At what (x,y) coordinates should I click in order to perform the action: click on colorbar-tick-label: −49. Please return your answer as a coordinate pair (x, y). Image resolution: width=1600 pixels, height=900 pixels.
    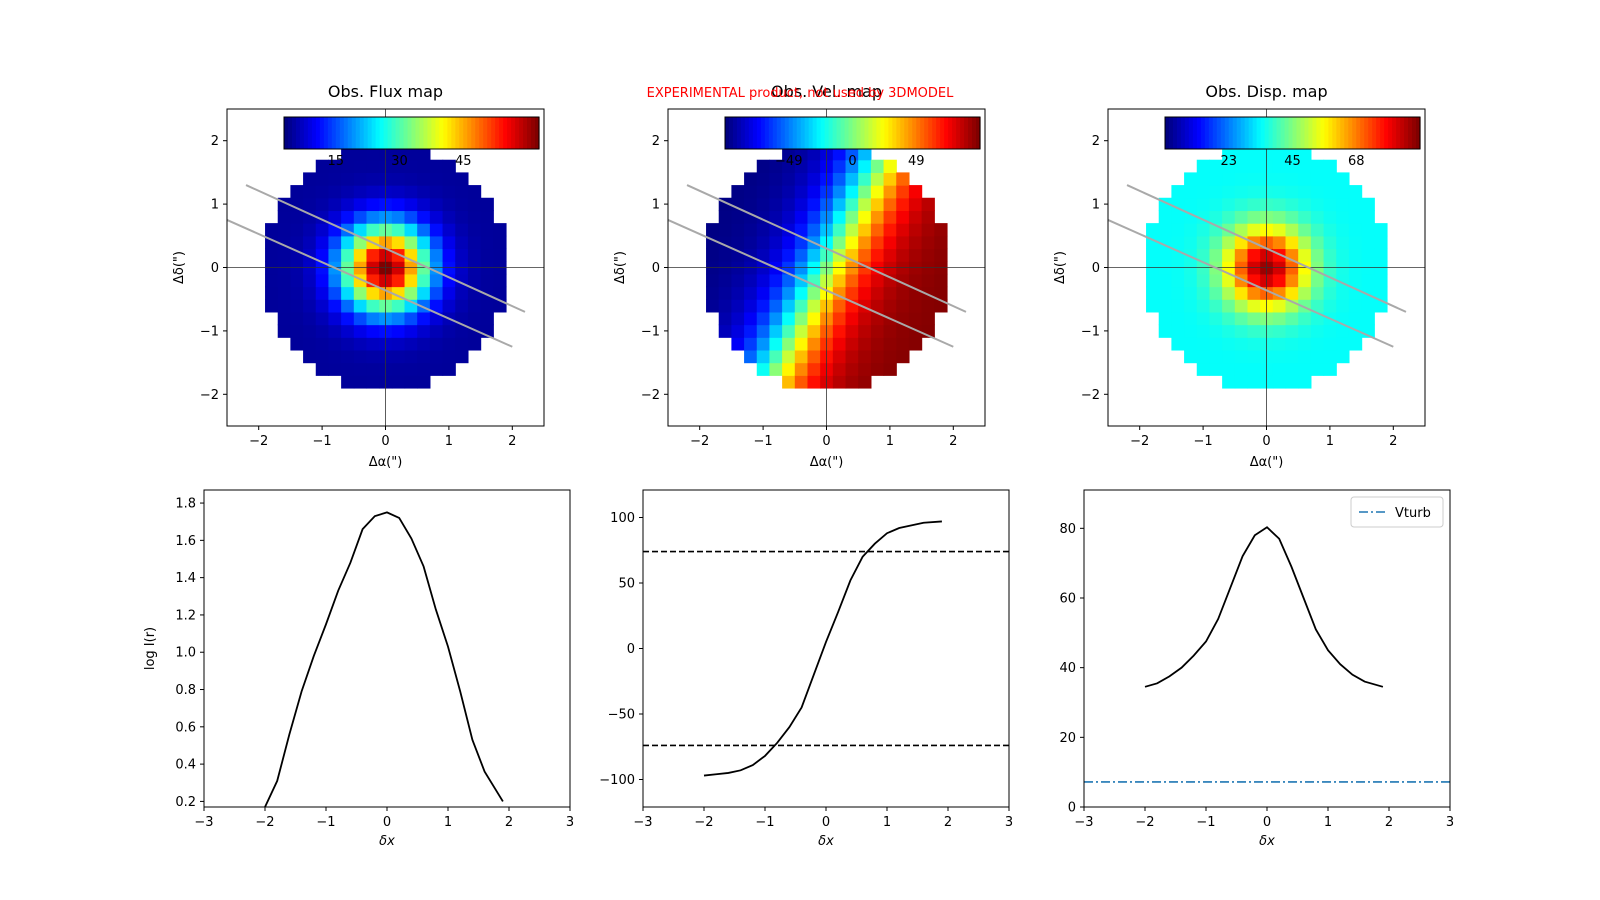
    Looking at the image, I should click on (788, 161).